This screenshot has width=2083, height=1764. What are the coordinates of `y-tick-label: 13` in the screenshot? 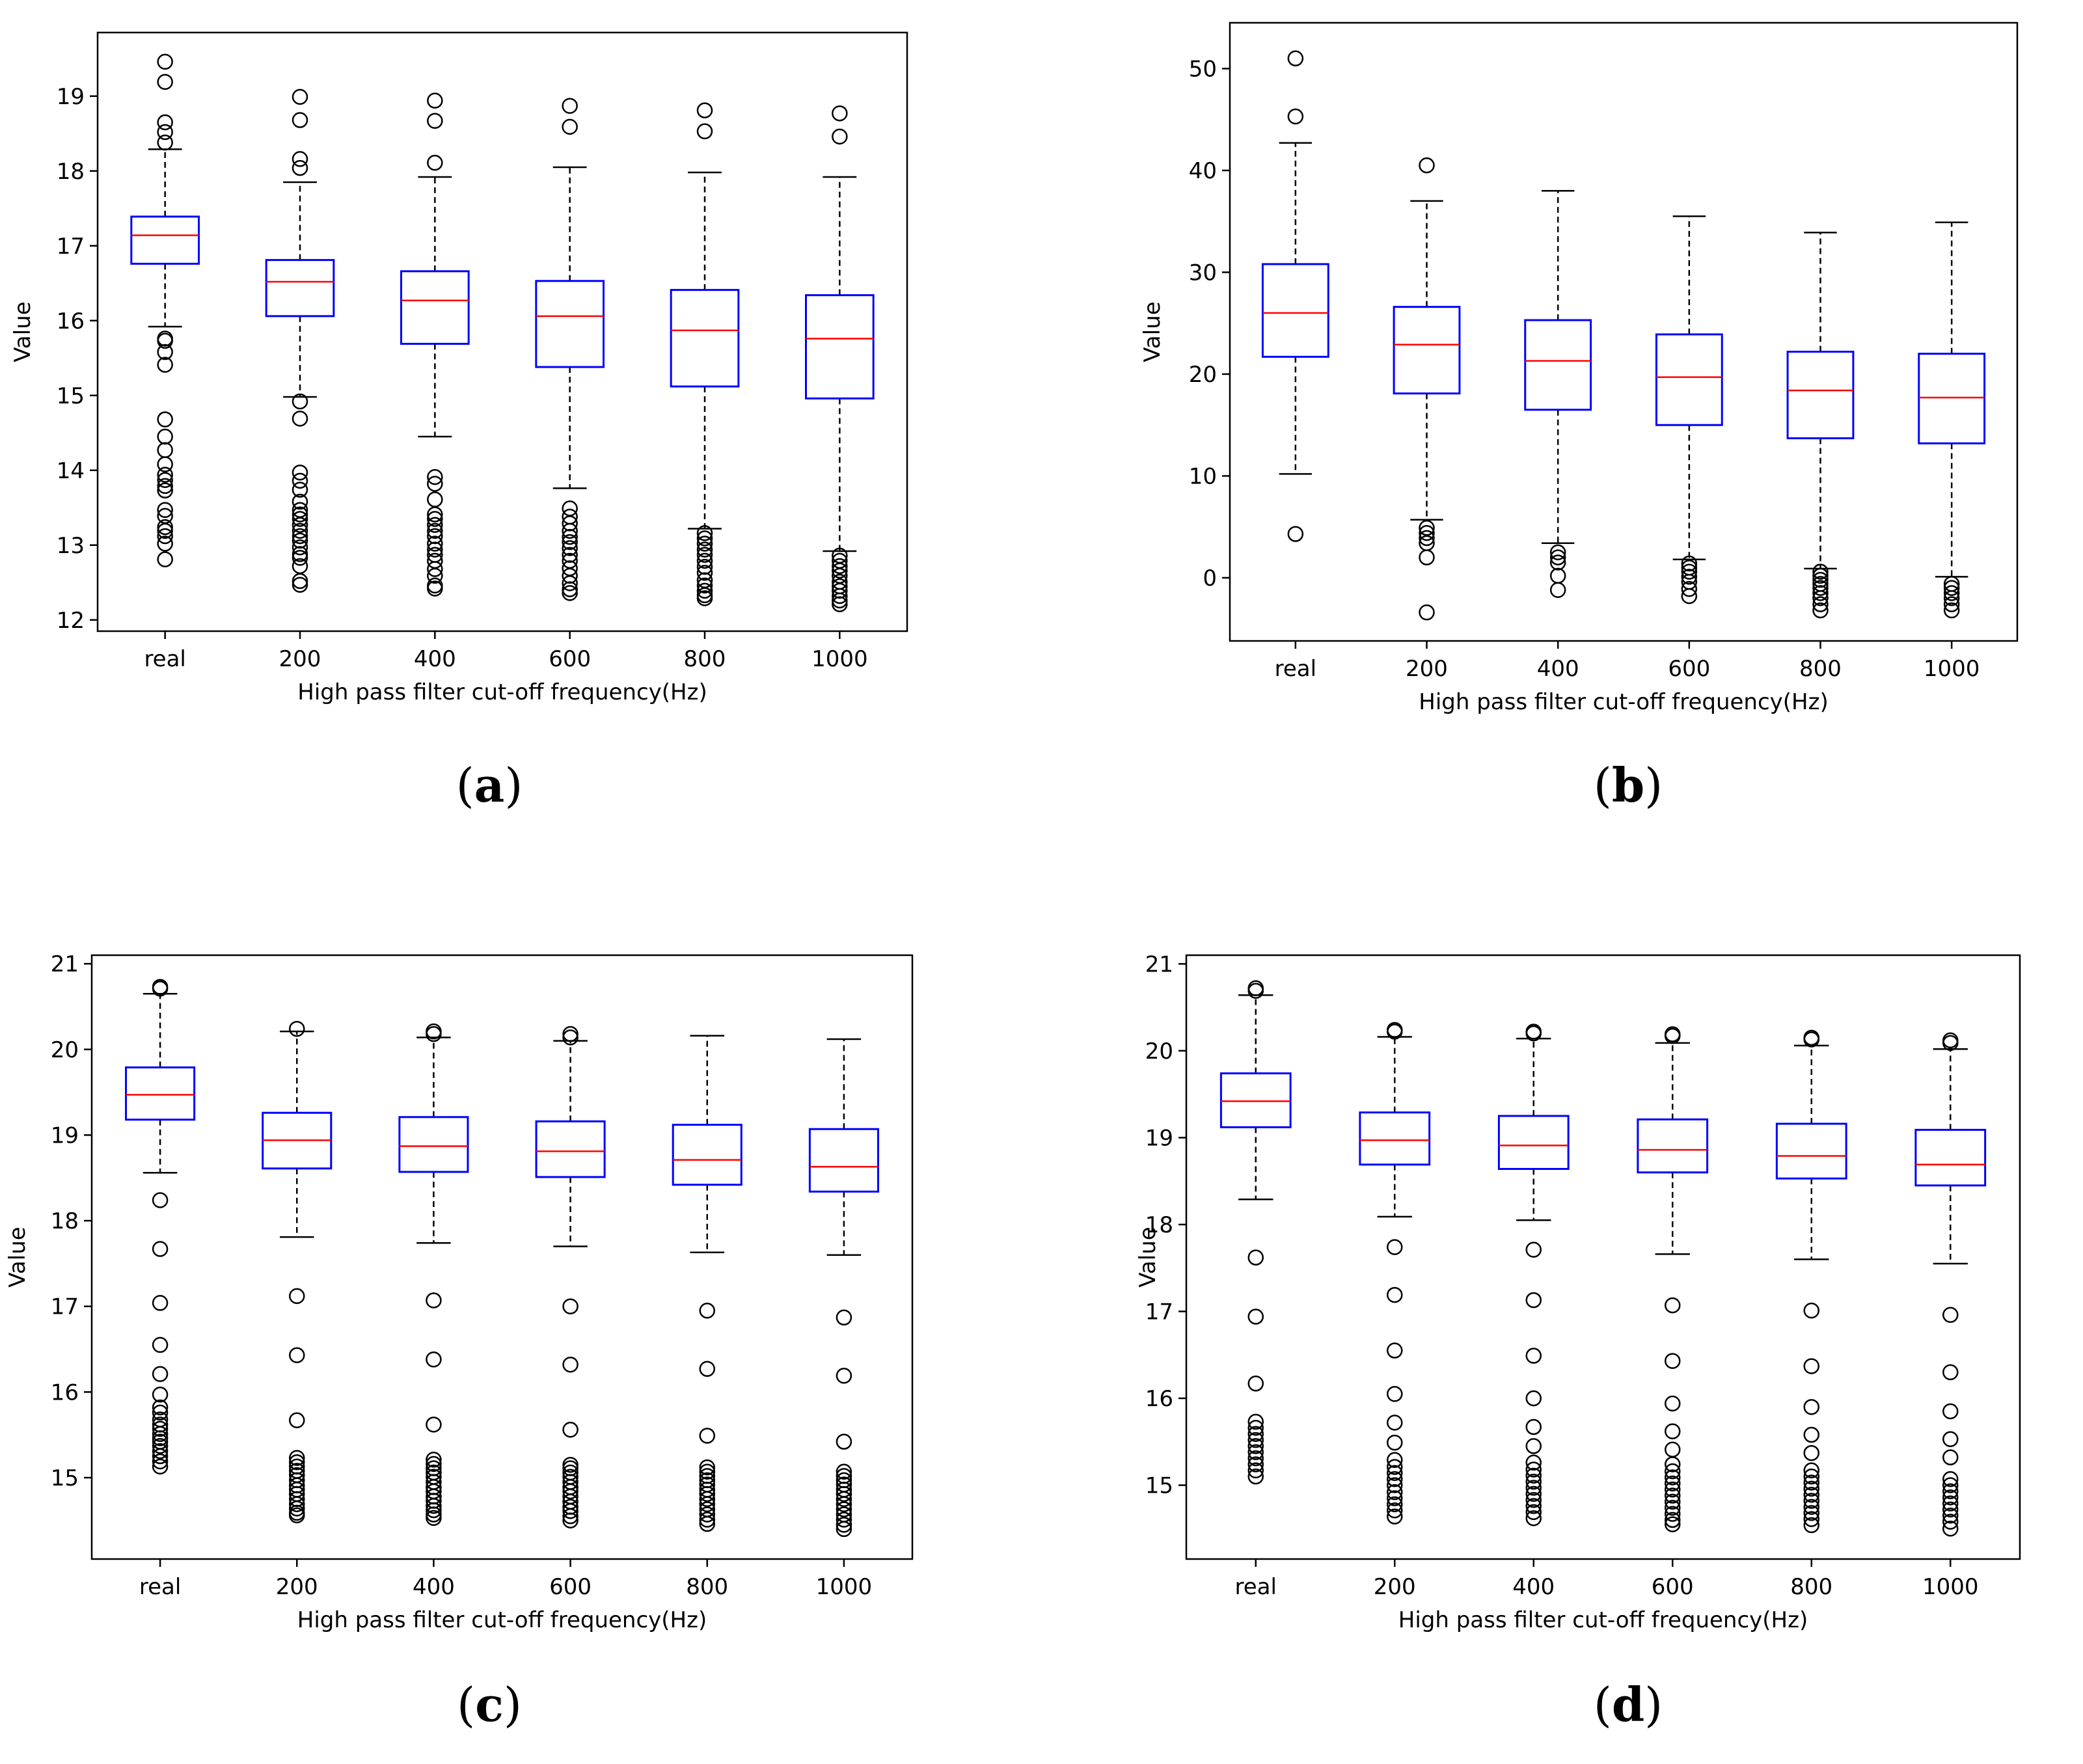 It's located at (71, 546).